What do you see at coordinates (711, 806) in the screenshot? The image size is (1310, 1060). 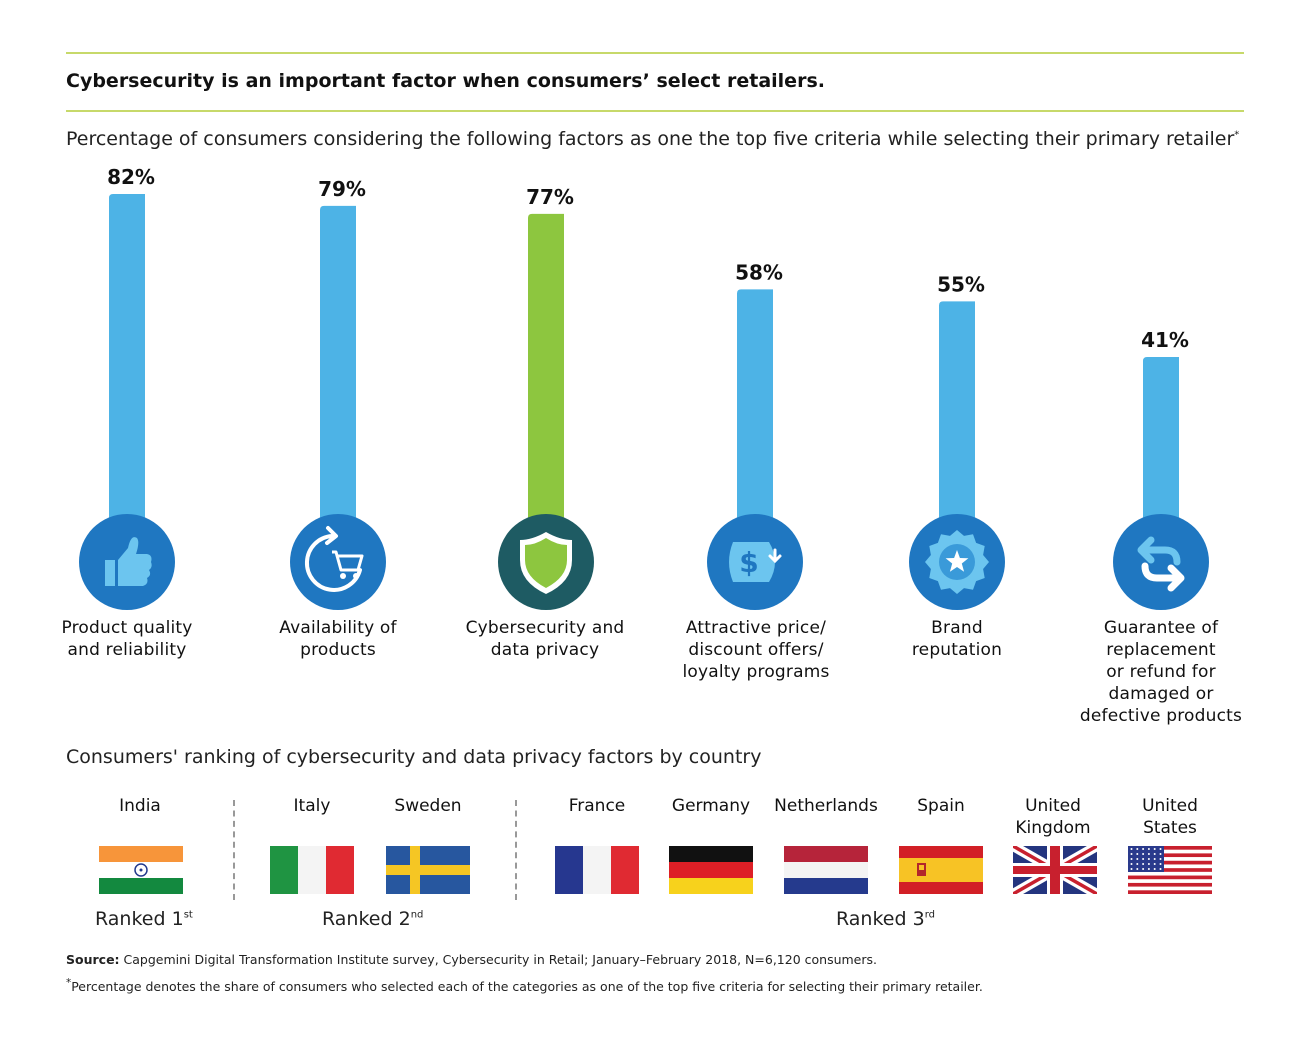 I see `country-germany: Germany` at bounding box center [711, 806].